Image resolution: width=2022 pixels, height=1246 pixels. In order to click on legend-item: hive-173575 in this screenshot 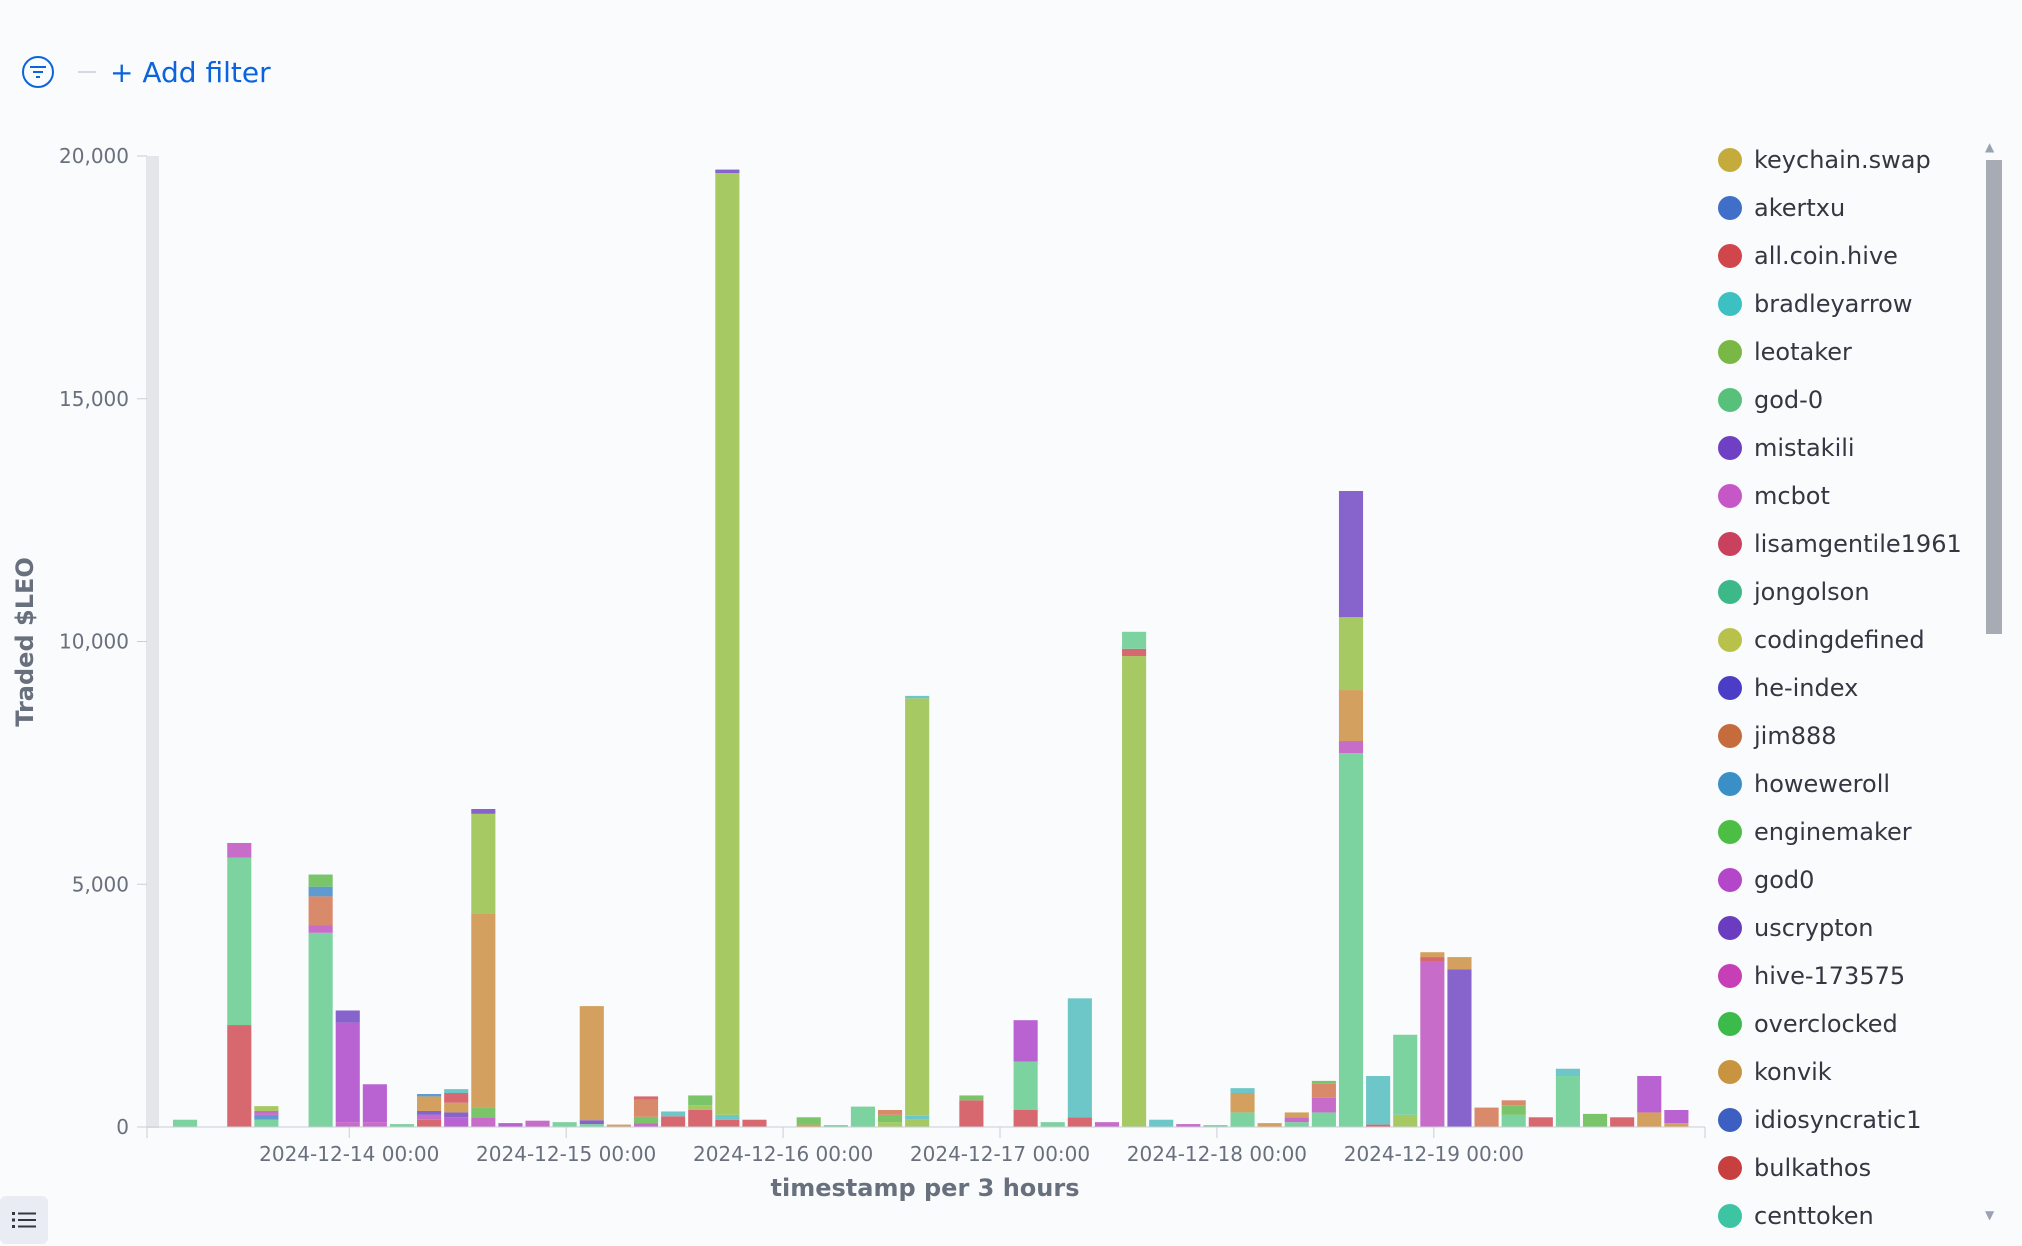, I will do `click(1811, 976)`.